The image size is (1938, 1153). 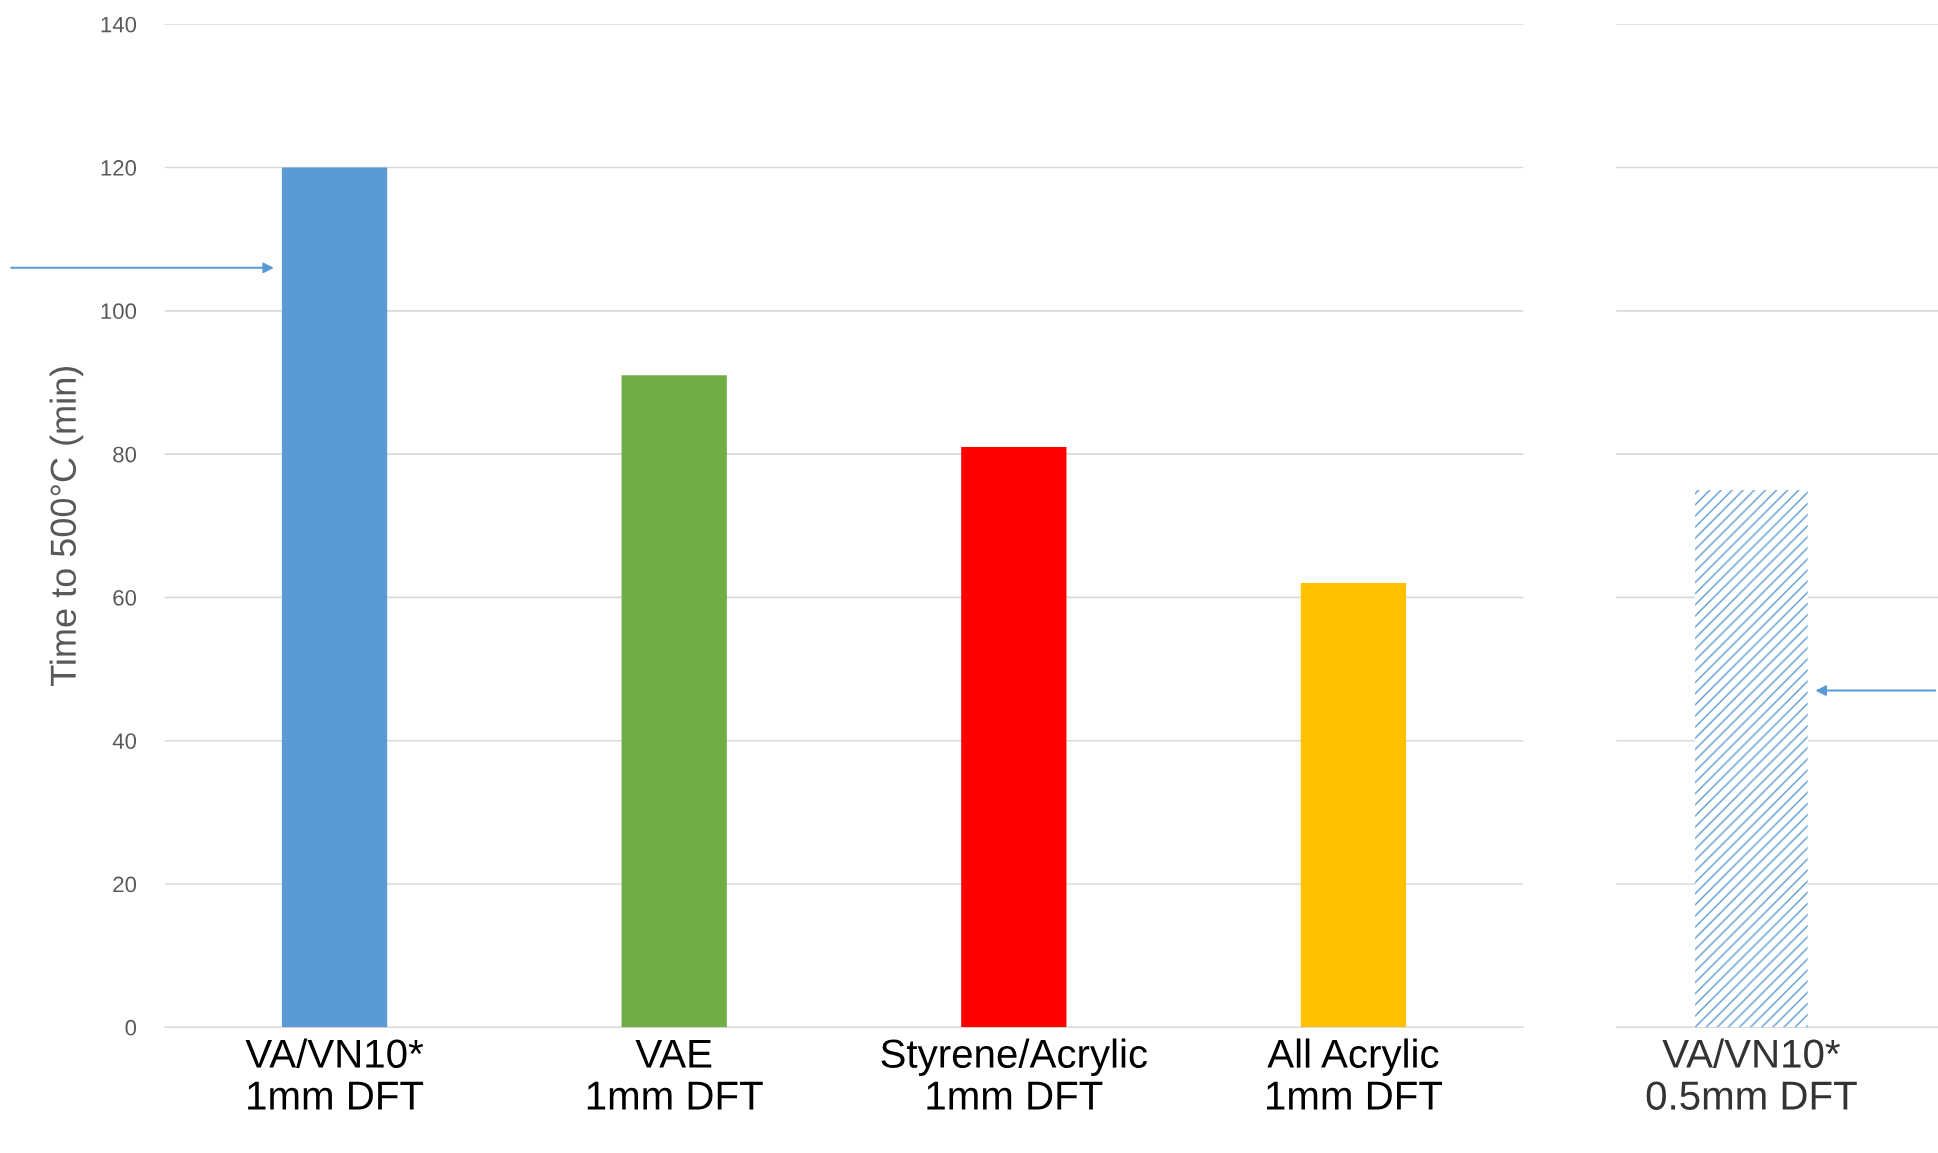 What do you see at coordinates (119, 311) in the screenshot?
I see `y-tick-label: 100` at bounding box center [119, 311].